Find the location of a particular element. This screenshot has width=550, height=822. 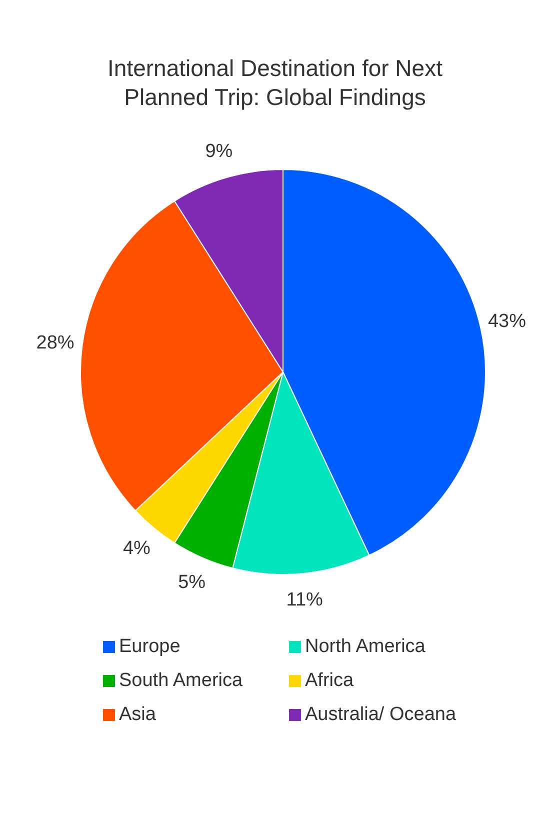

data-label: 5% is located at coordinates (192, 582).